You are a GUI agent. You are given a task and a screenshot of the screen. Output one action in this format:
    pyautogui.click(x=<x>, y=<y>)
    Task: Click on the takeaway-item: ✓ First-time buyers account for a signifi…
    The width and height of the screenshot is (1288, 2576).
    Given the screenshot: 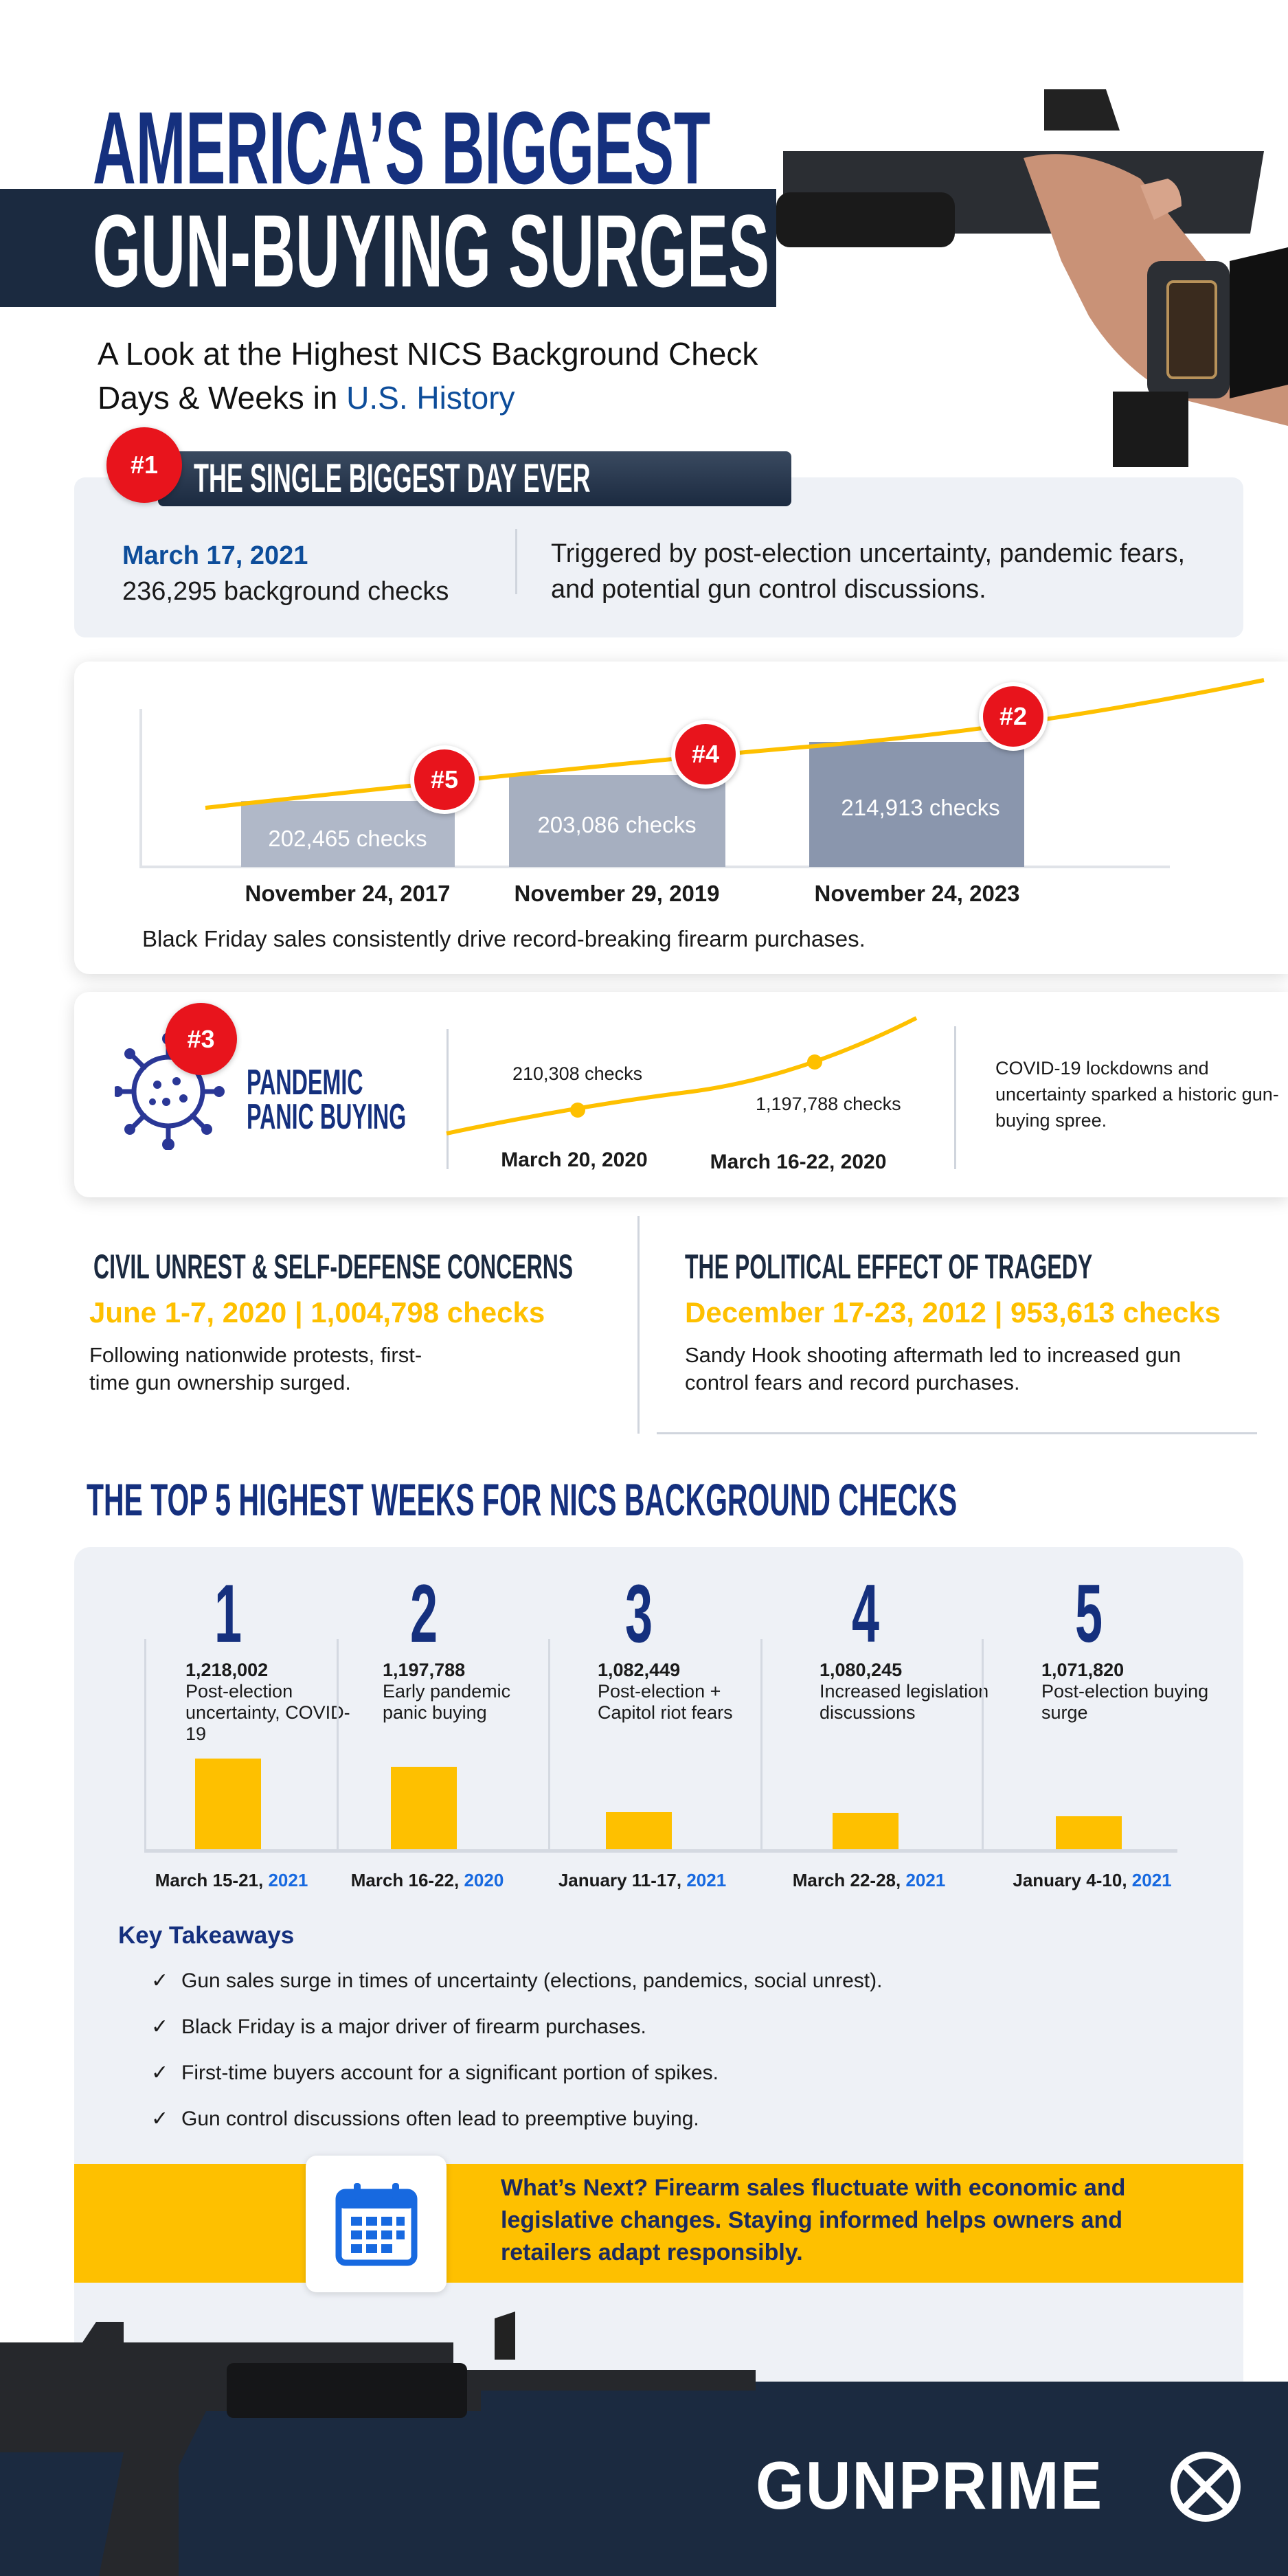 What is the action you would take?
    pyautogui.click(x=435, y=2073)
    